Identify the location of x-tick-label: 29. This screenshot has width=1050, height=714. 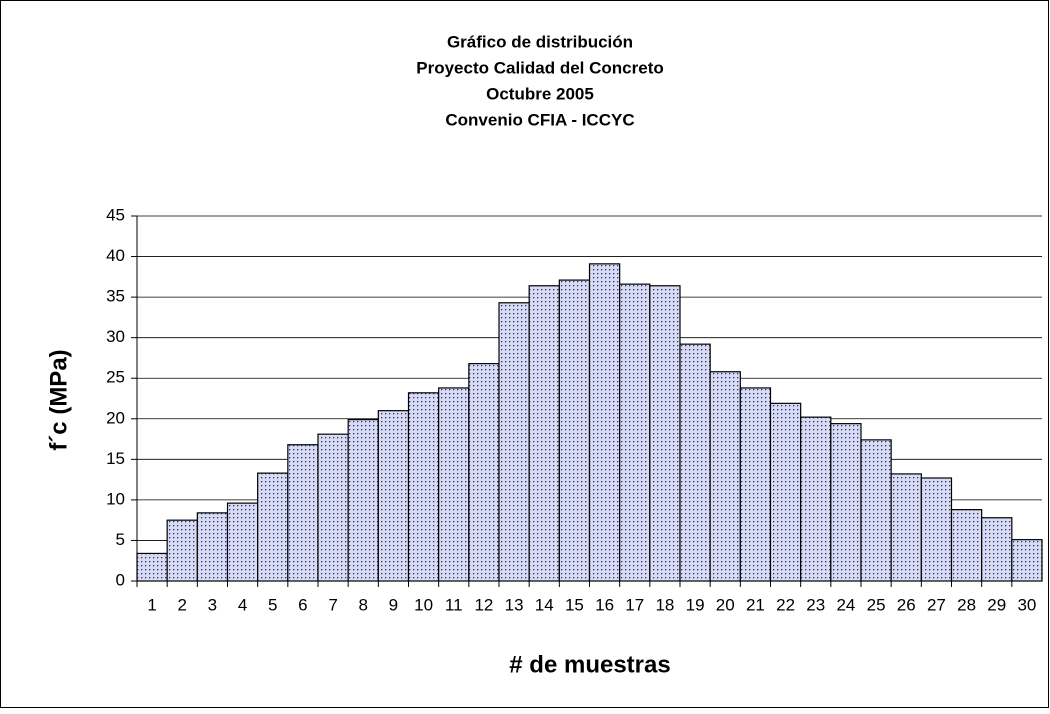
(996, 604).